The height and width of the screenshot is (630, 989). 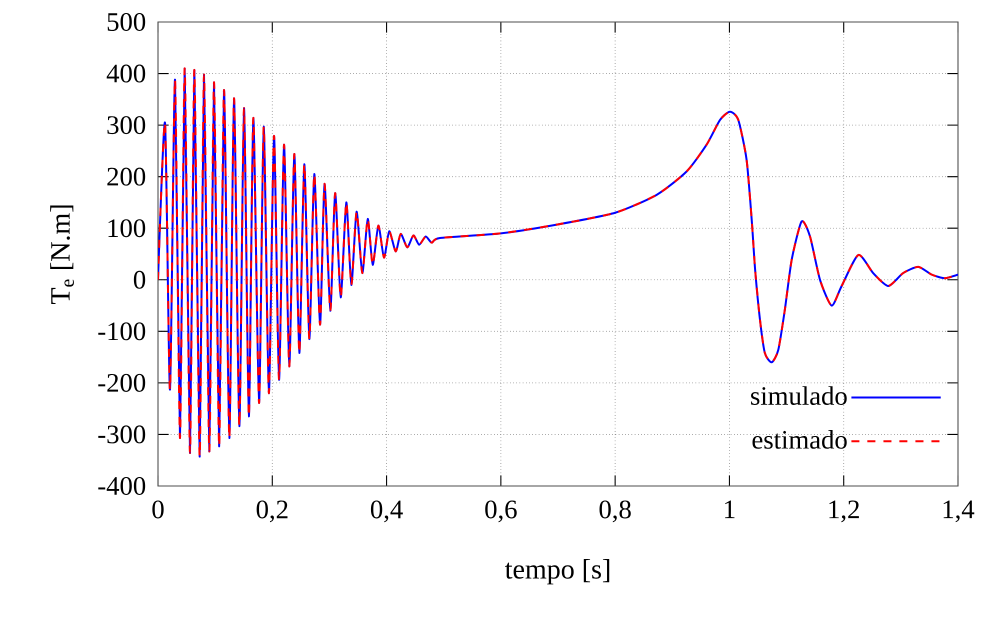 I want to click on x-axis-title: tempo [s], so click(x=557, y=571).